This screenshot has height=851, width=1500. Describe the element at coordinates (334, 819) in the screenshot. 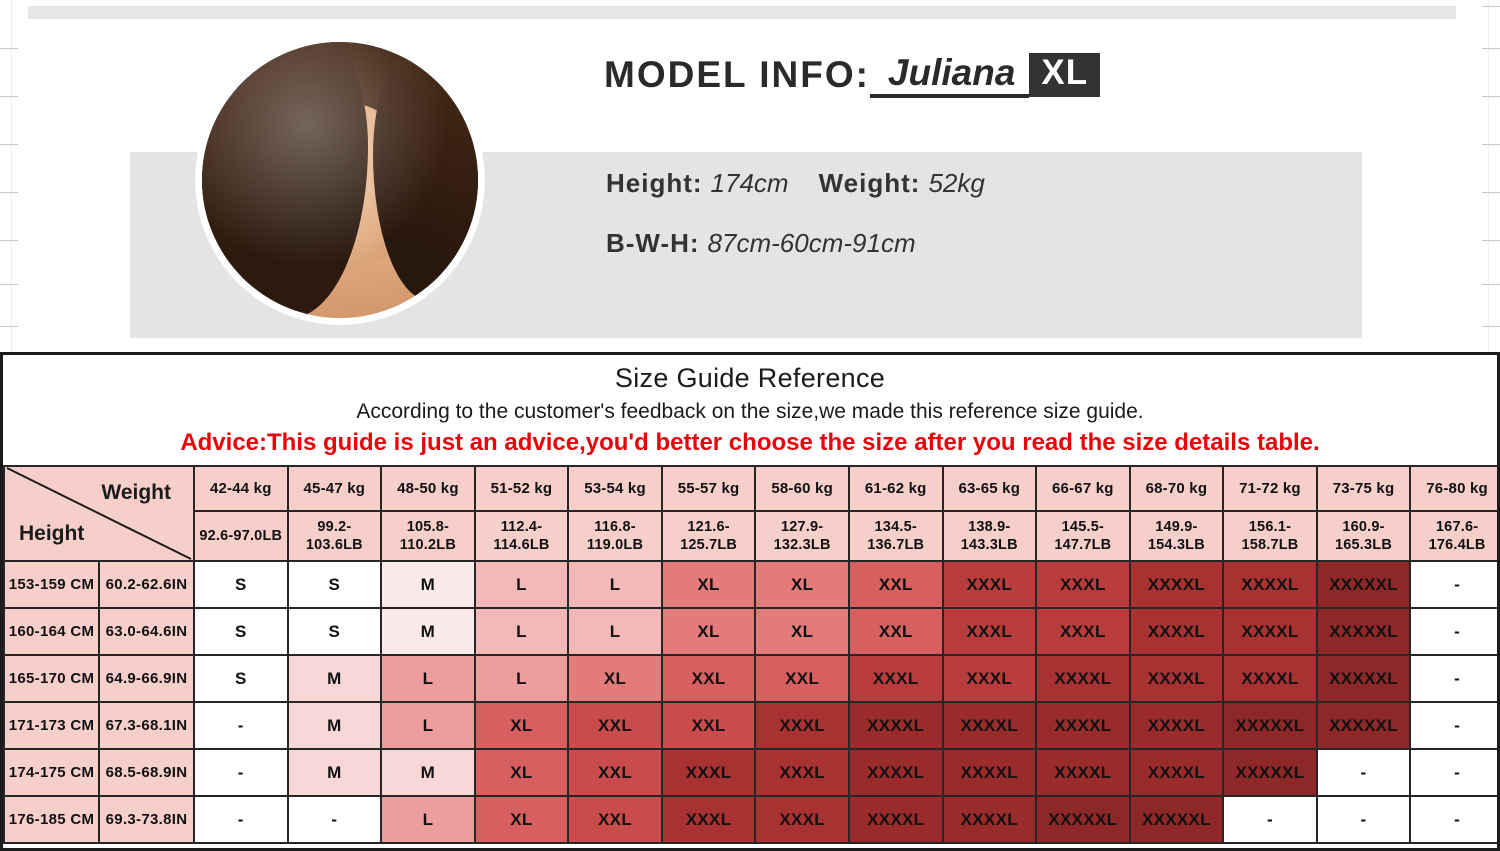

I see `size-cell-r6-c2: -` at that location.